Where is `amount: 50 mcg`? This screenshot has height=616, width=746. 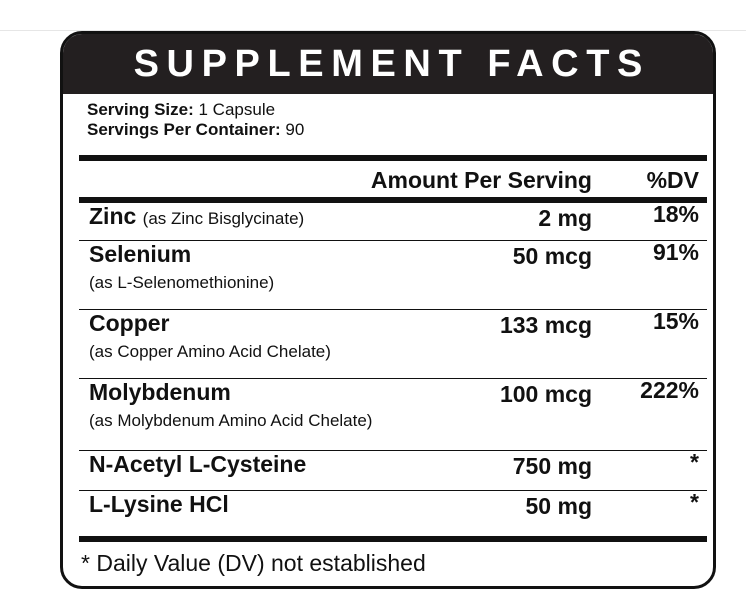 amount: 50 mcg is located at coordinates (552, 256).